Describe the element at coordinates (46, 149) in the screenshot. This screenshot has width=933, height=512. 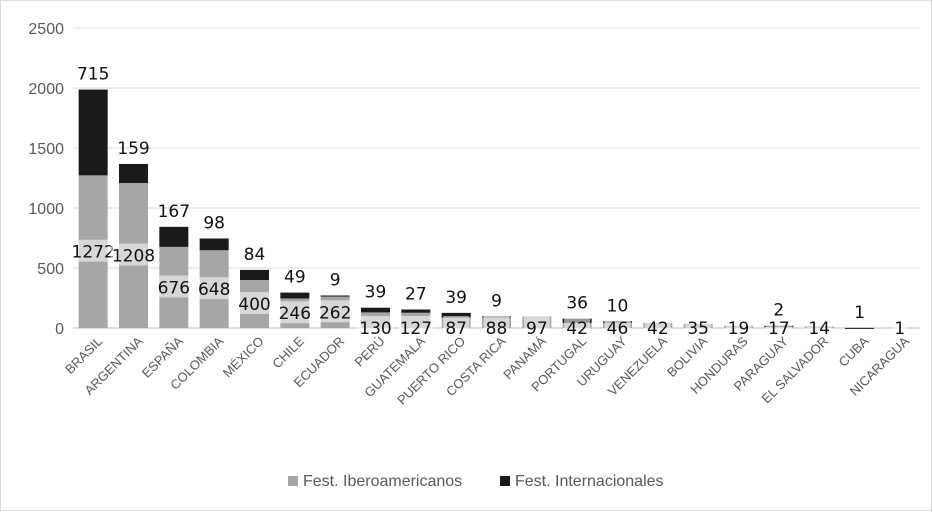
I see `y-tick-label: 1500` at that location.